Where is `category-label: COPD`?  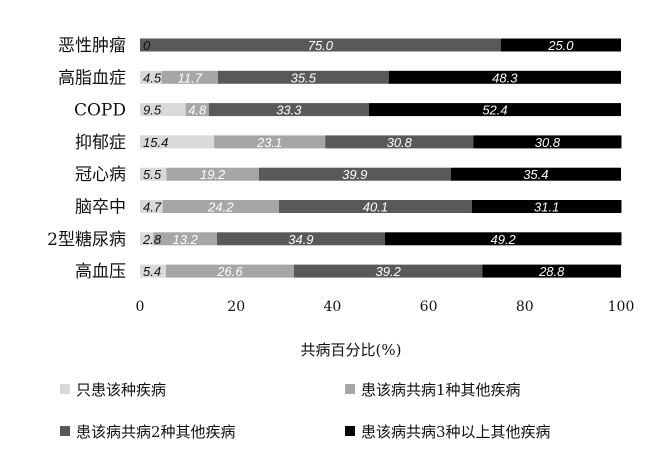
category-label: COPD is located at coordinates (100, 111).